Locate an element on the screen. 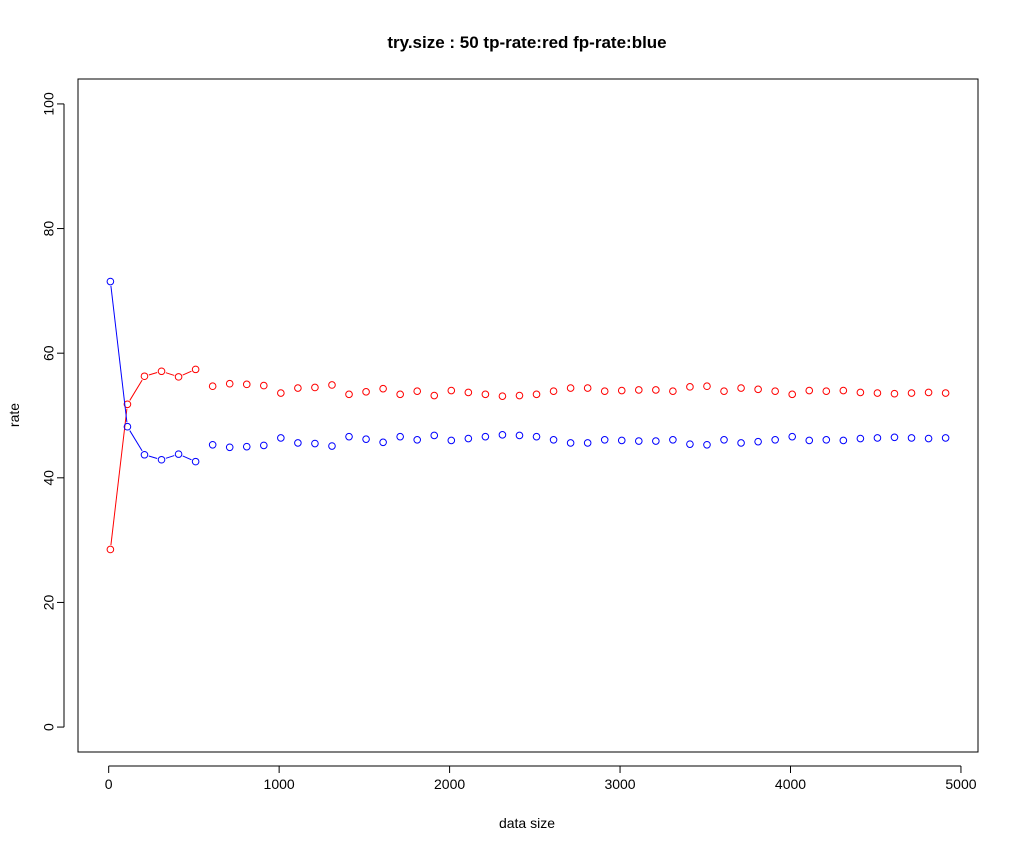 This screenshot has width=1019, height=851. y-tick-label: 100 is located at coordinates (49, 104).